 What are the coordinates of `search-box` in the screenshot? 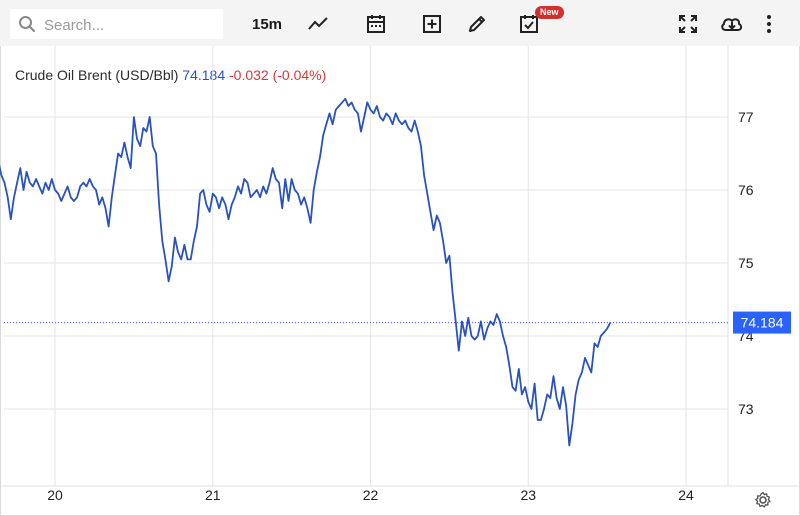 It's located at (116, 24).